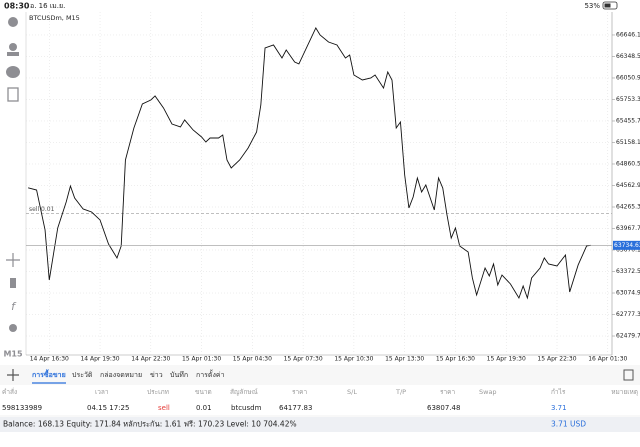  I want to click on chart-title: BTCUSDm, M15, so click(54, 18).